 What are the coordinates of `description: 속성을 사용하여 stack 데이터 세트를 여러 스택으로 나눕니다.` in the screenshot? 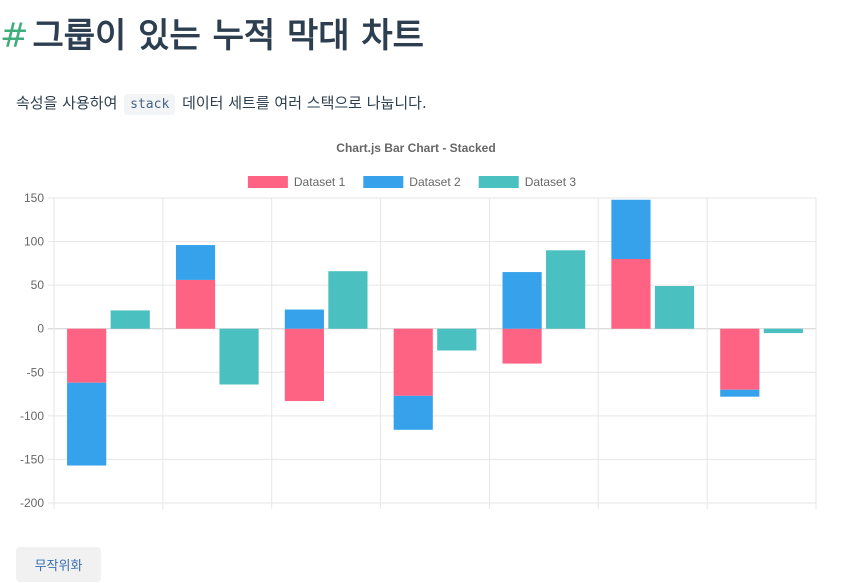 It's located at (221, 103).